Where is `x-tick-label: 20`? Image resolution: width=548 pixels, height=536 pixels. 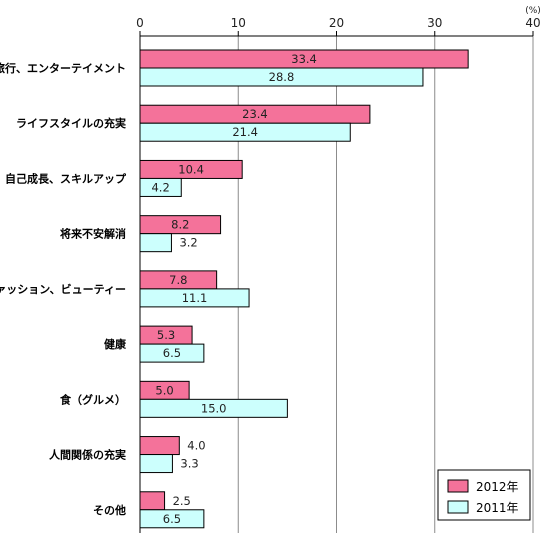
x-tick-label: 20 is located at coordinates (336, 23).